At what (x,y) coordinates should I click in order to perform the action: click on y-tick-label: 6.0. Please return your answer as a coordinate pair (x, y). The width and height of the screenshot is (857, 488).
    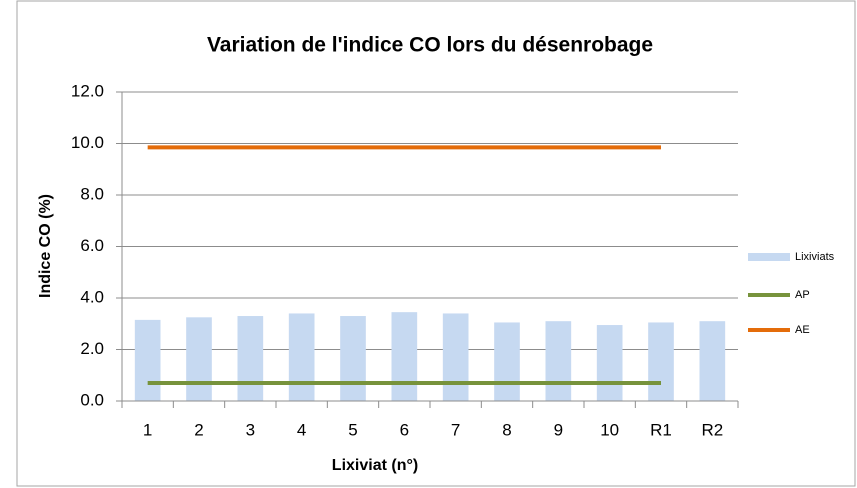
    Looking at the image, I should click on (92, 245).